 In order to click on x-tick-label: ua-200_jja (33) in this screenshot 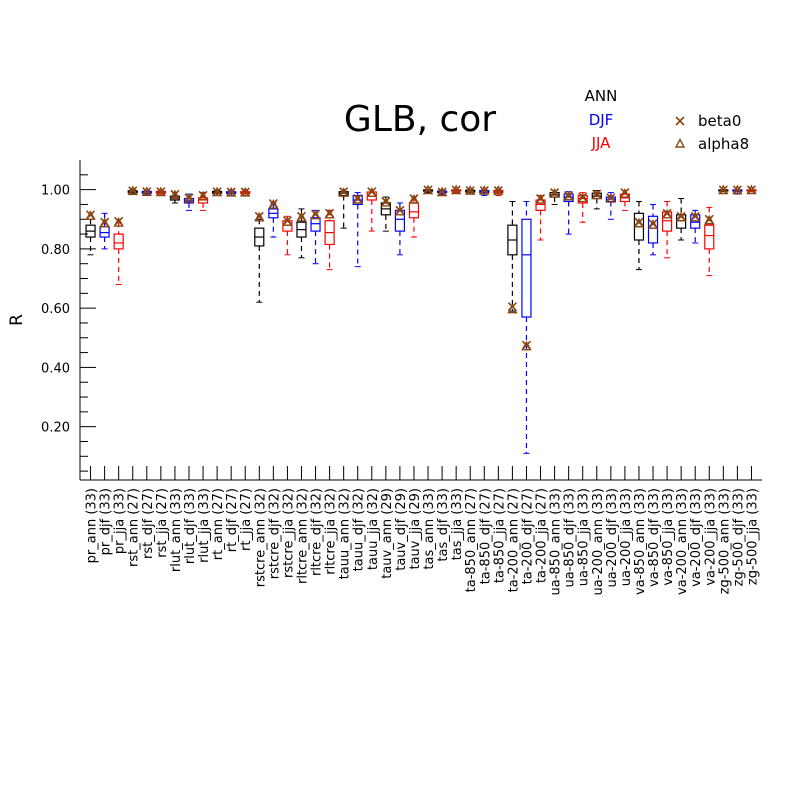, I will do `click(626, 537)`.